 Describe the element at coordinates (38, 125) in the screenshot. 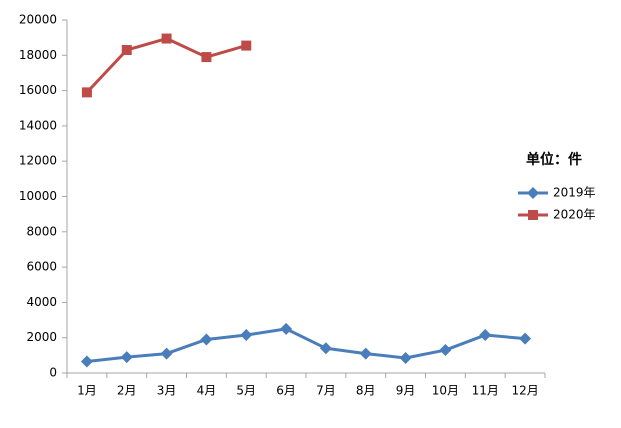

I see `y-tick-label: 14000` at that location.